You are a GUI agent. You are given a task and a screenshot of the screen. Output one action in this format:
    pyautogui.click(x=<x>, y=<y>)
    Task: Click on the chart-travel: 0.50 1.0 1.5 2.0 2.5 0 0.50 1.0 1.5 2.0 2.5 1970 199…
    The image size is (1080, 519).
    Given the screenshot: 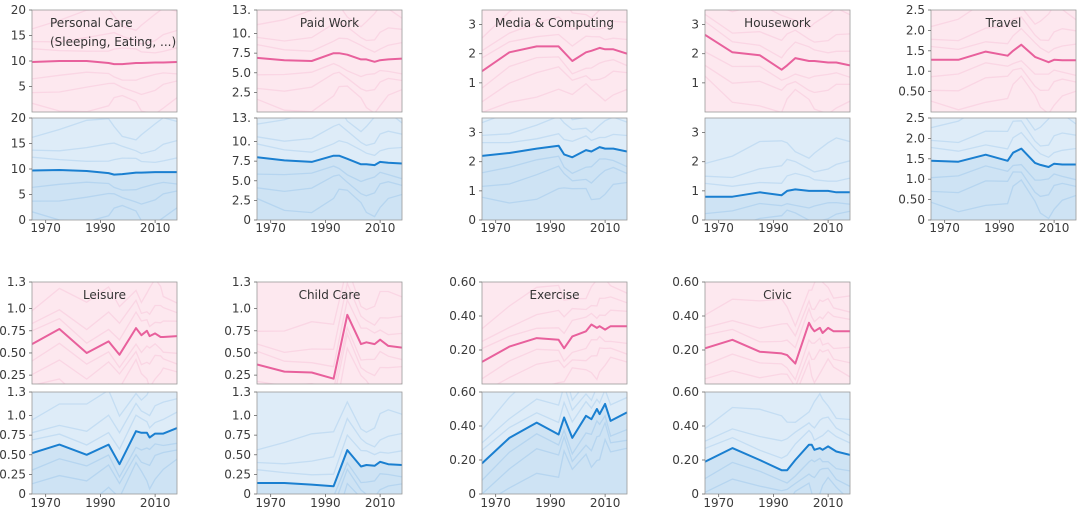 What is the action you would take?
    pyautogui.click(x=987, y=119)
    